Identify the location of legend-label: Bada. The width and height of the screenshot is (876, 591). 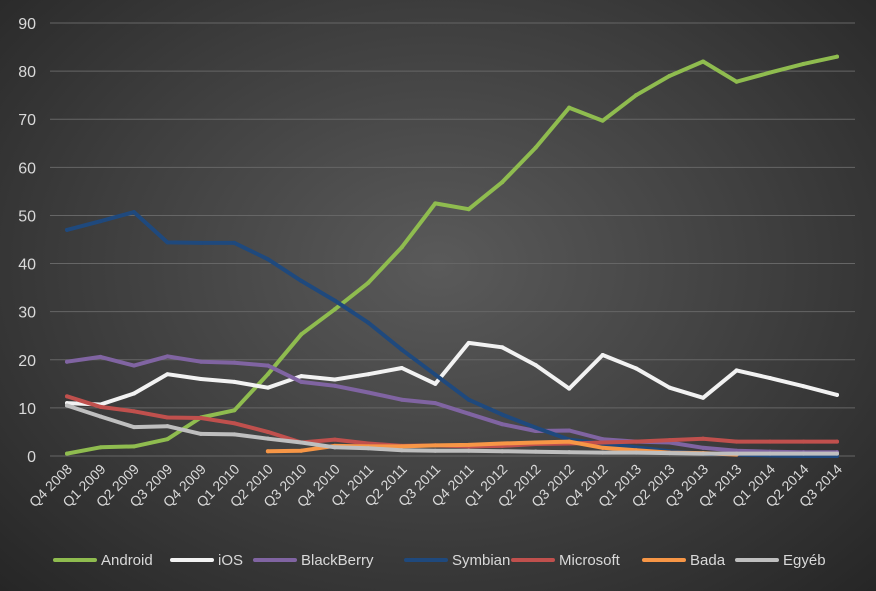
(708, 560).